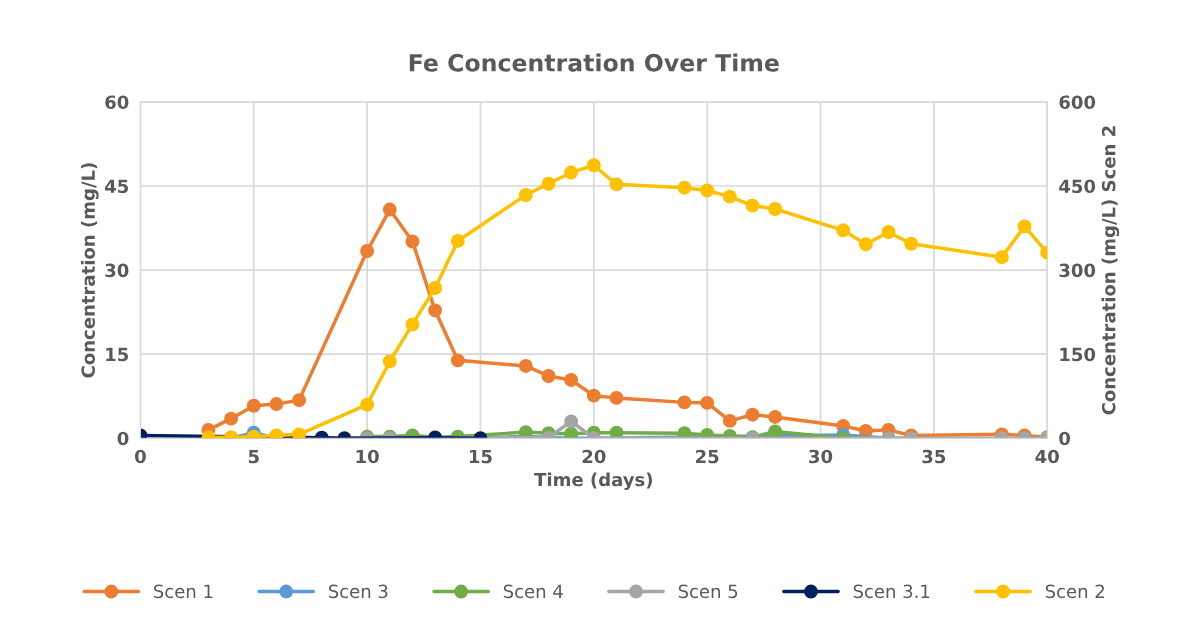  I want to click on y2-axis-title: Concentration (mg/L) Scen 2, so click(1110, 270).